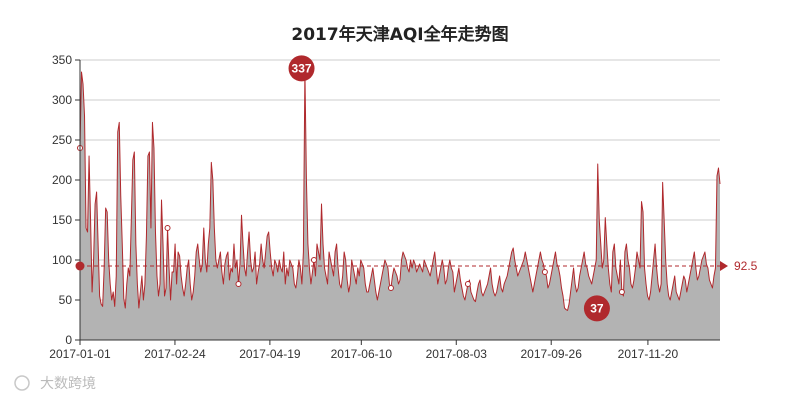 The image size is (800, 400). I want to click on y-tick-label: 200, so click(62, 180).